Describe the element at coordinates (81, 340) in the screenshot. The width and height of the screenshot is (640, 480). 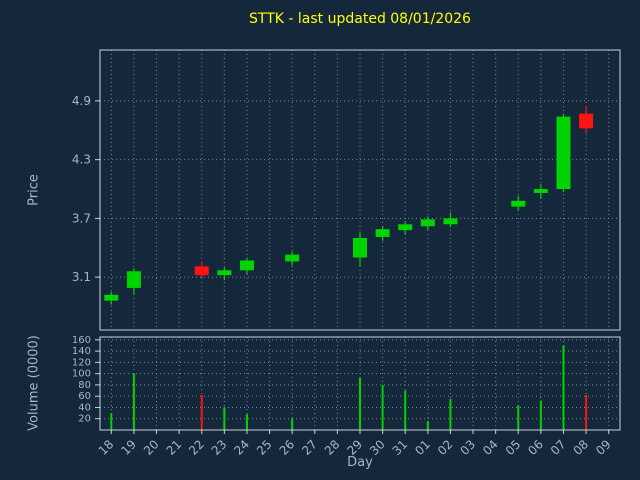
I see `volume-tick-label: 160` at that location.